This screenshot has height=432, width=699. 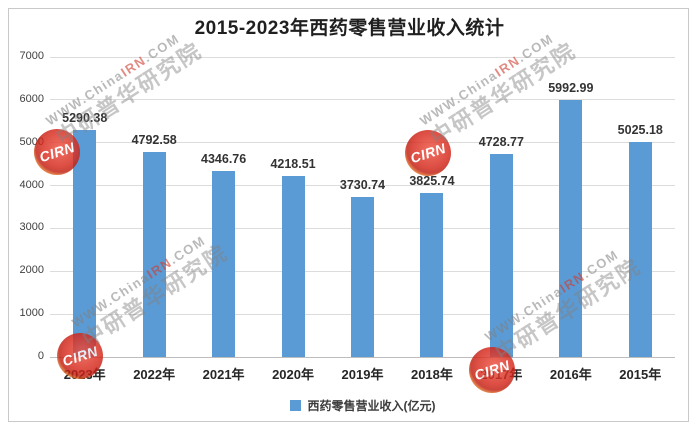 What do you see at coordinates (31, 270) in the screenshot?
I see `y-axis-tick-label: 2000` at bounding box center [31, 270].